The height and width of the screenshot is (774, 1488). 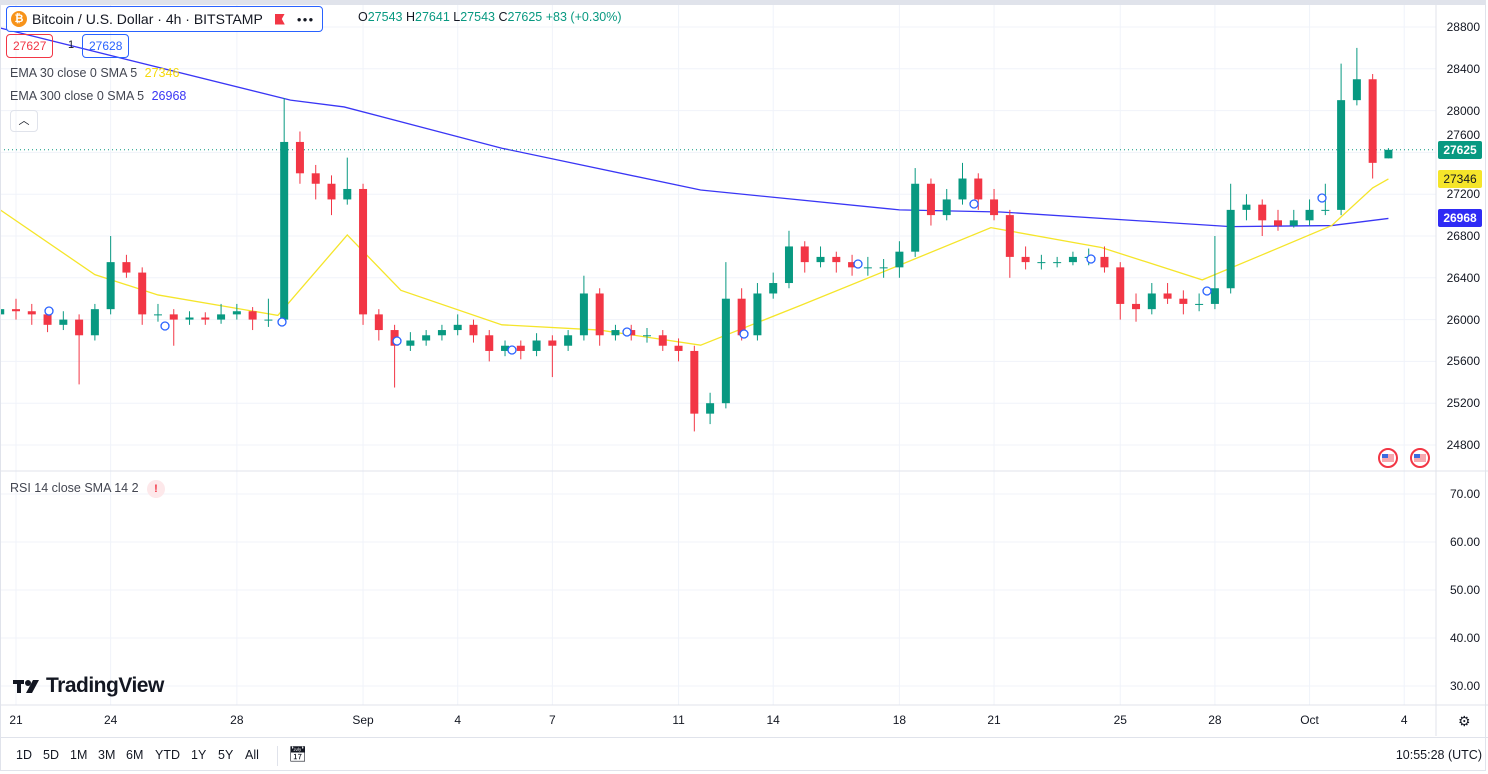 I want to click on indicator-label: EMA 300 close 0 SMA 5, so click(x=77, y=96).